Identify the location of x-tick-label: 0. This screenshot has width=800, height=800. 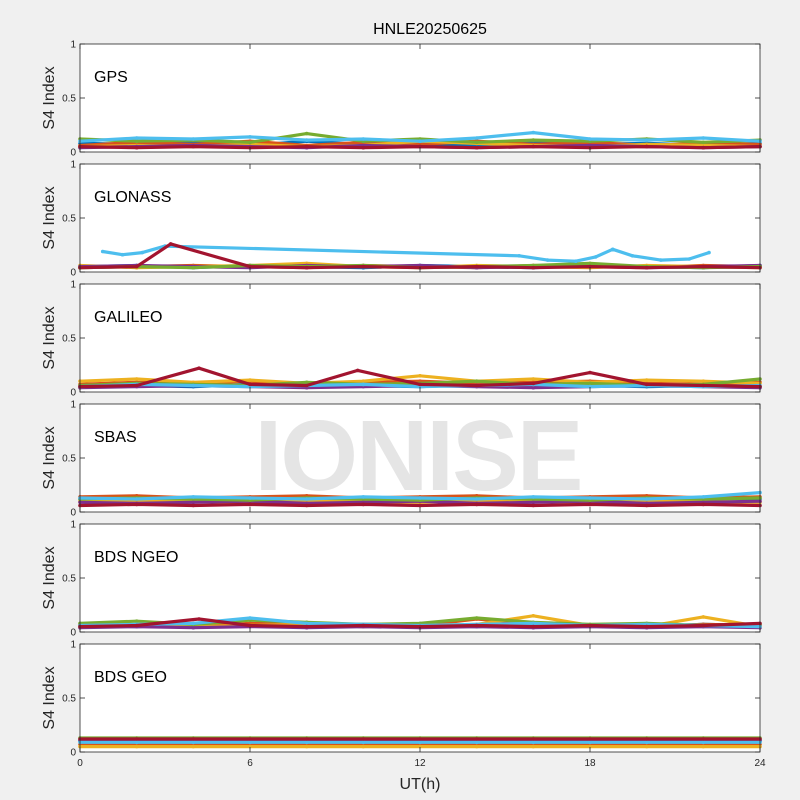
(80, 763).